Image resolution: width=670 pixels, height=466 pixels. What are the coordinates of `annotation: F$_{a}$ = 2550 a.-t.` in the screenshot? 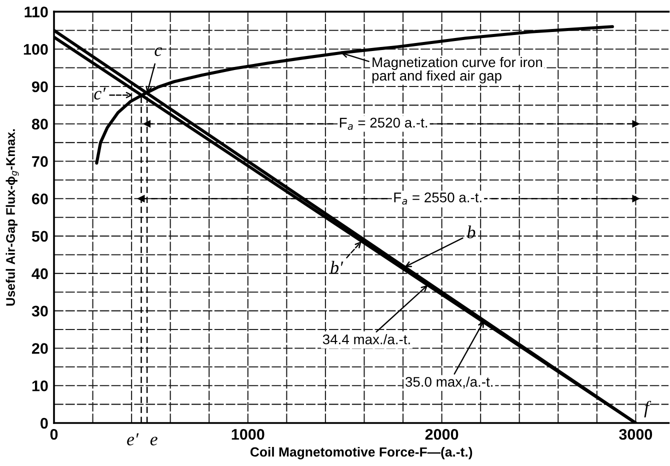 It's located at (438, 198).